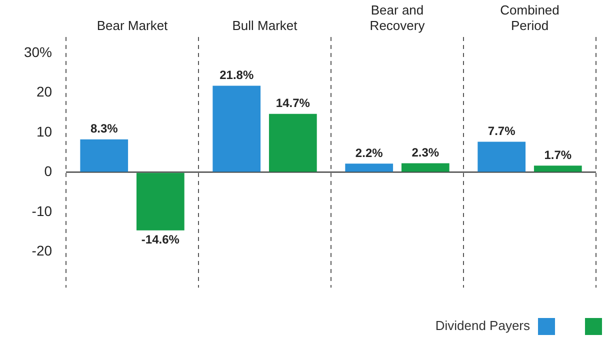 This screenshot has height=346, width=616. Describe the element at coordinates (42, 210) in the screenshot. I see `y-tick-label: -10` at that location.